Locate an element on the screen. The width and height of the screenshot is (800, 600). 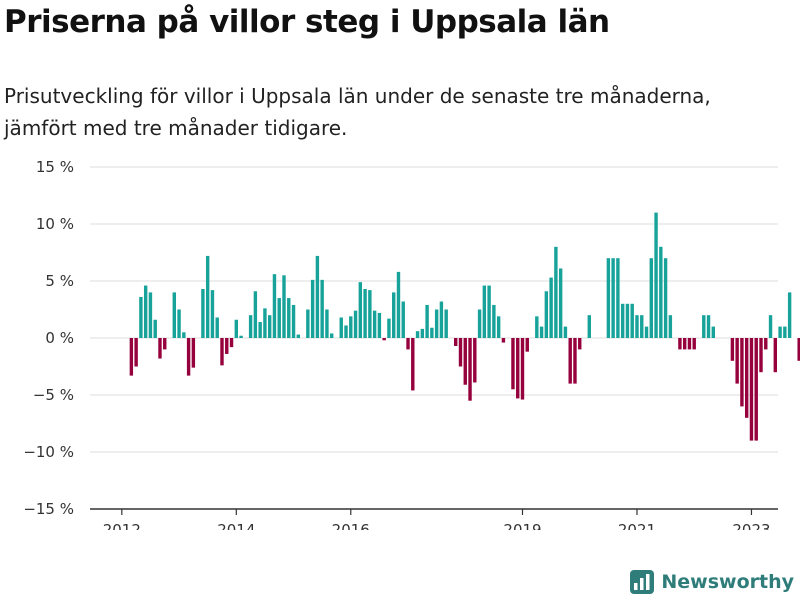
bar-chart-logo-icon is located at coordinates (642, 582).